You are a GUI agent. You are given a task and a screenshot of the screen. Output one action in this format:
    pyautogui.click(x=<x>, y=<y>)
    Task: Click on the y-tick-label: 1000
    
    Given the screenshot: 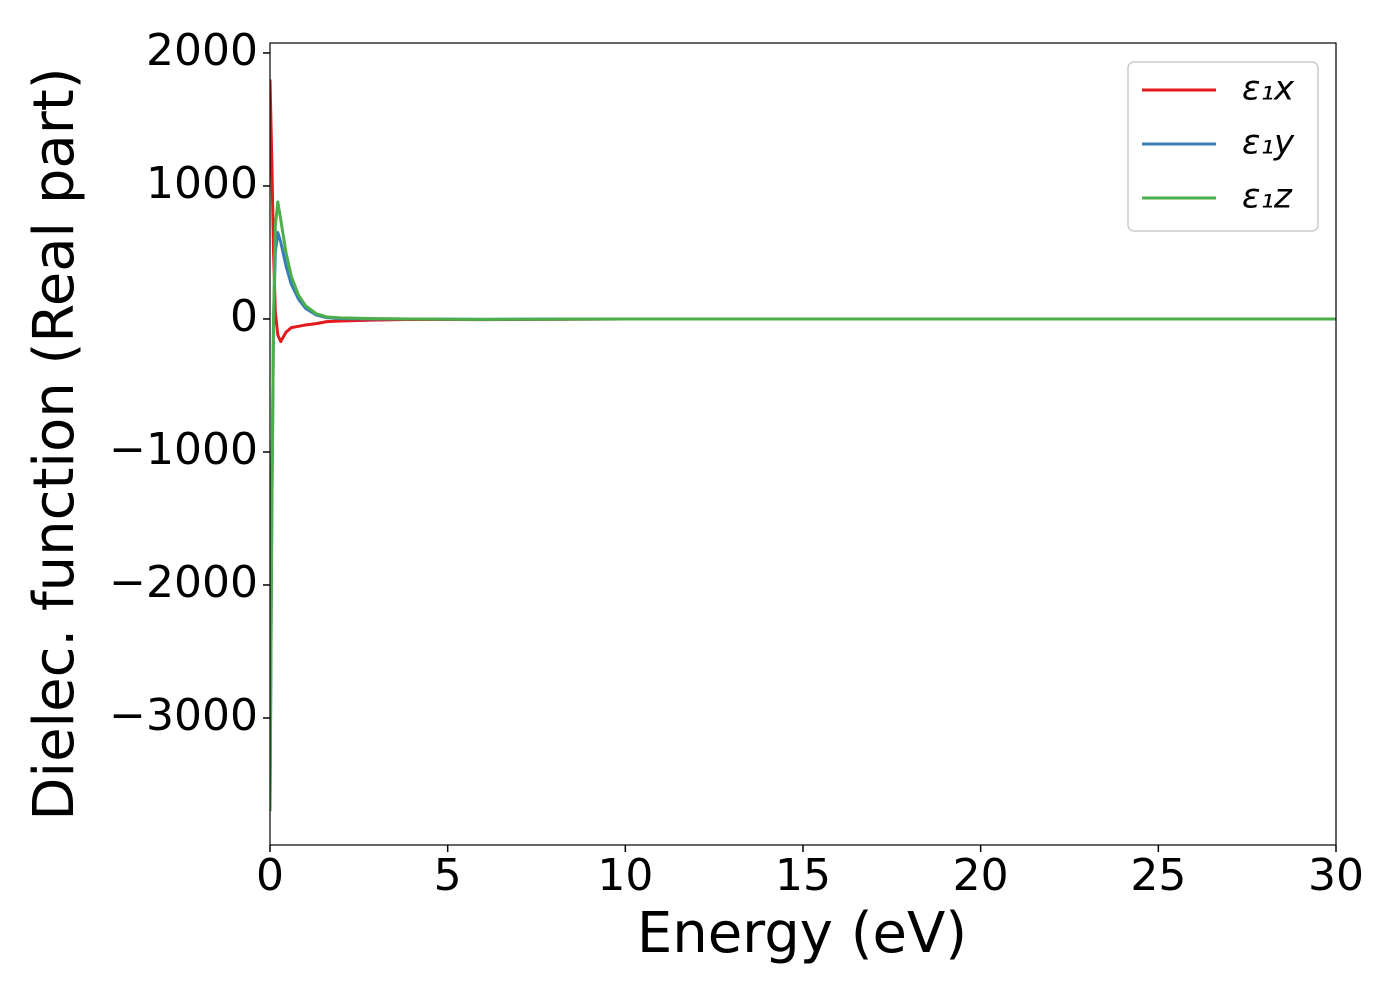 What is the action you would take?
    pyautogui.click(x=202, y=183)
    